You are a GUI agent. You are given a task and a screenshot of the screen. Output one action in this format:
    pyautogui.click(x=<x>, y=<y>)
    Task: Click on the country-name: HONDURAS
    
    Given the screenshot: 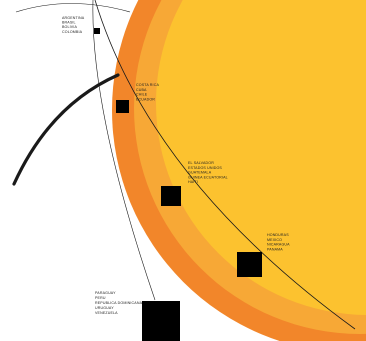 What is the action you would take?
    pyautogui.click(x=278, y=235)
    